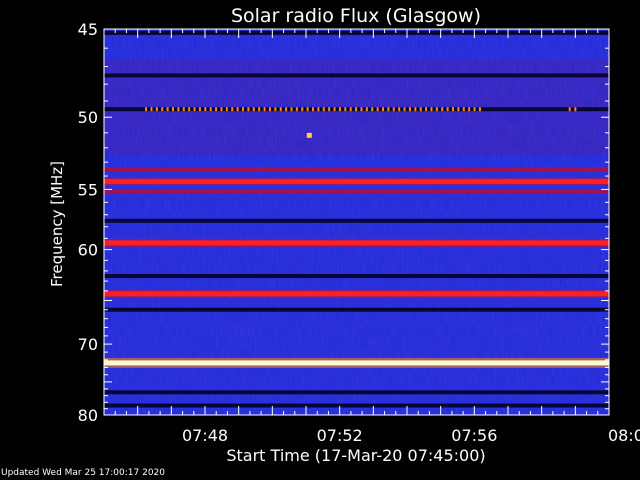  Describe the element at coordinates (83, 473) in the screenshot. I see `updated-timestamp: Updated Wed Mar 25 17:00:17 2020` at that location.